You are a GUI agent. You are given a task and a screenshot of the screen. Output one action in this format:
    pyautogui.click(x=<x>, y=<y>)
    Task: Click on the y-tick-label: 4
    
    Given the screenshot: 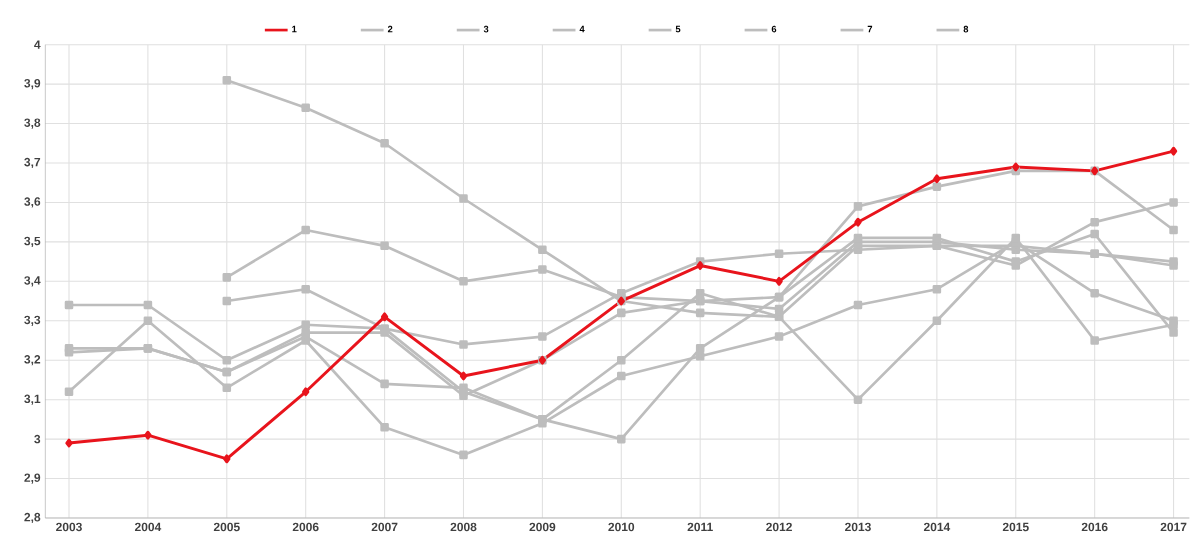 What is the action you would take?
    pyautogui.click(x=37, y=44)
    